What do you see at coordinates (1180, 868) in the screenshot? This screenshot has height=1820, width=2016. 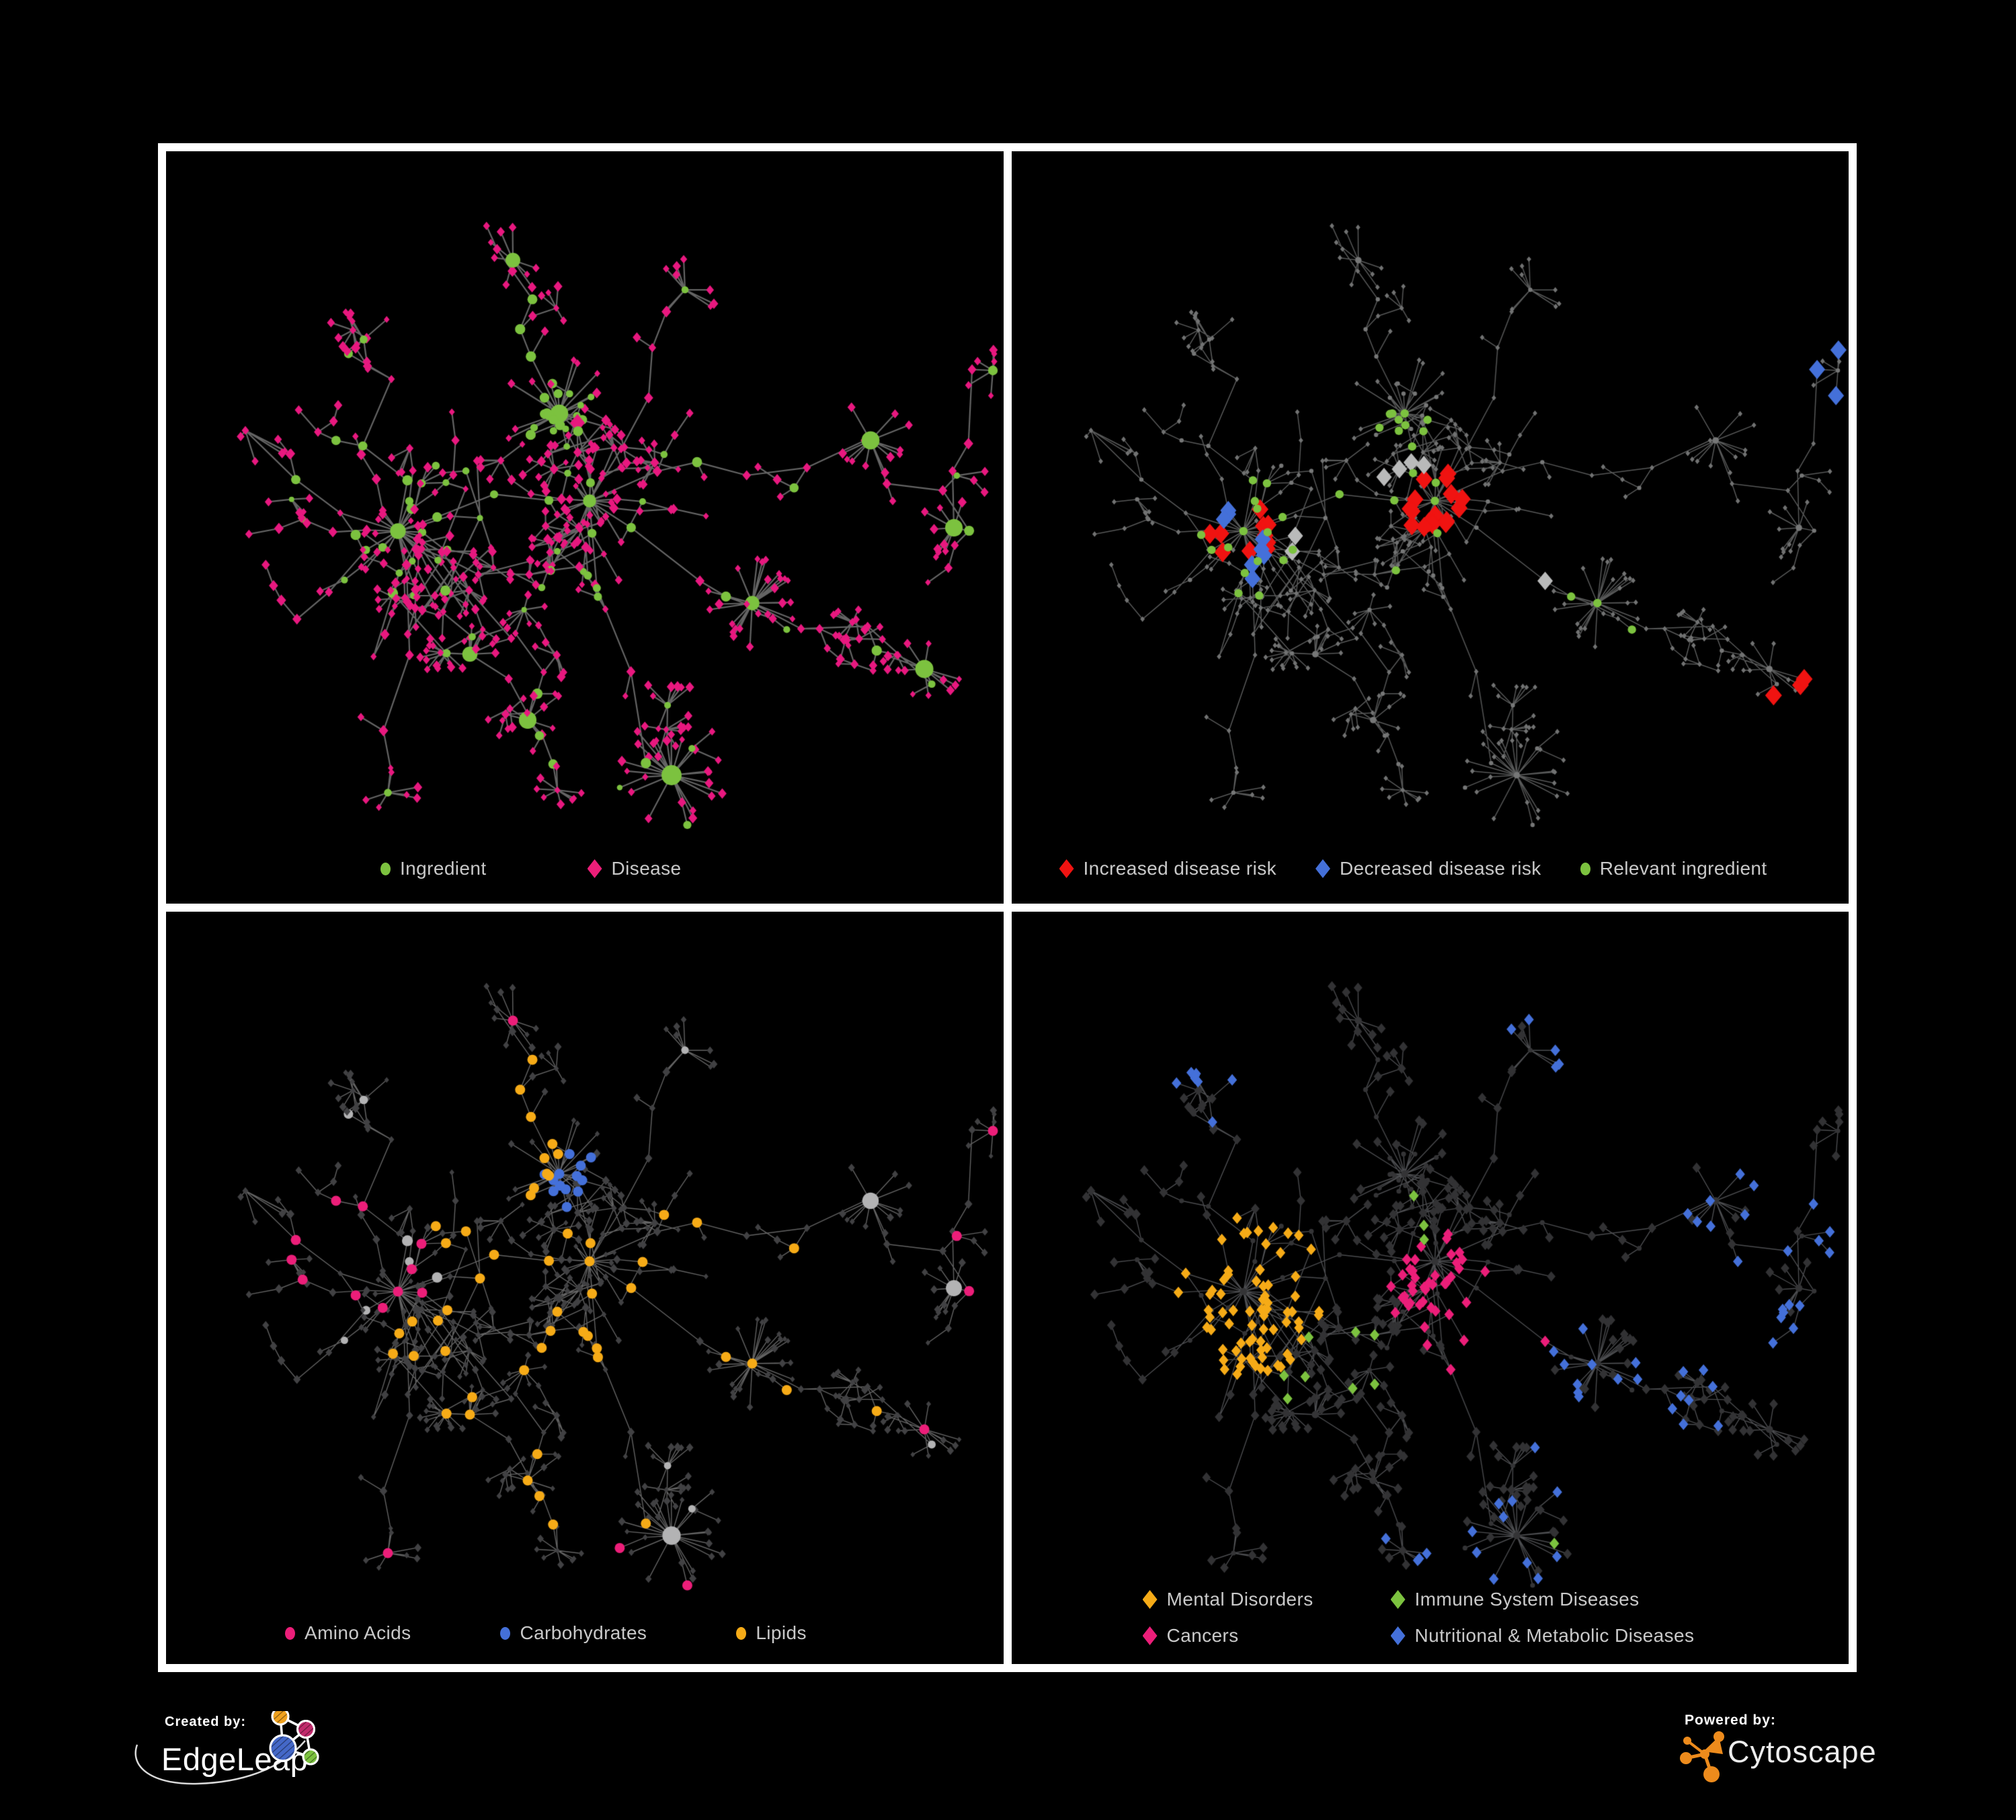 I see `legend-label: Increased disease risk` at bounding box center [1180, 868].